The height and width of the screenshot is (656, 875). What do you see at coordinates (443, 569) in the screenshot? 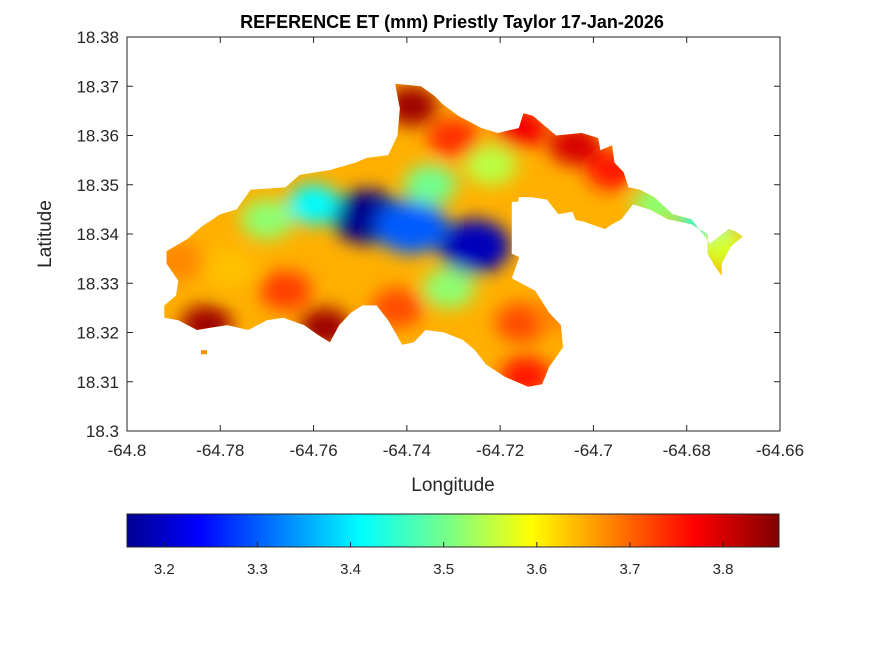
I see `colorbar-tick-label: 3.5` at bounding box center [443, 569].